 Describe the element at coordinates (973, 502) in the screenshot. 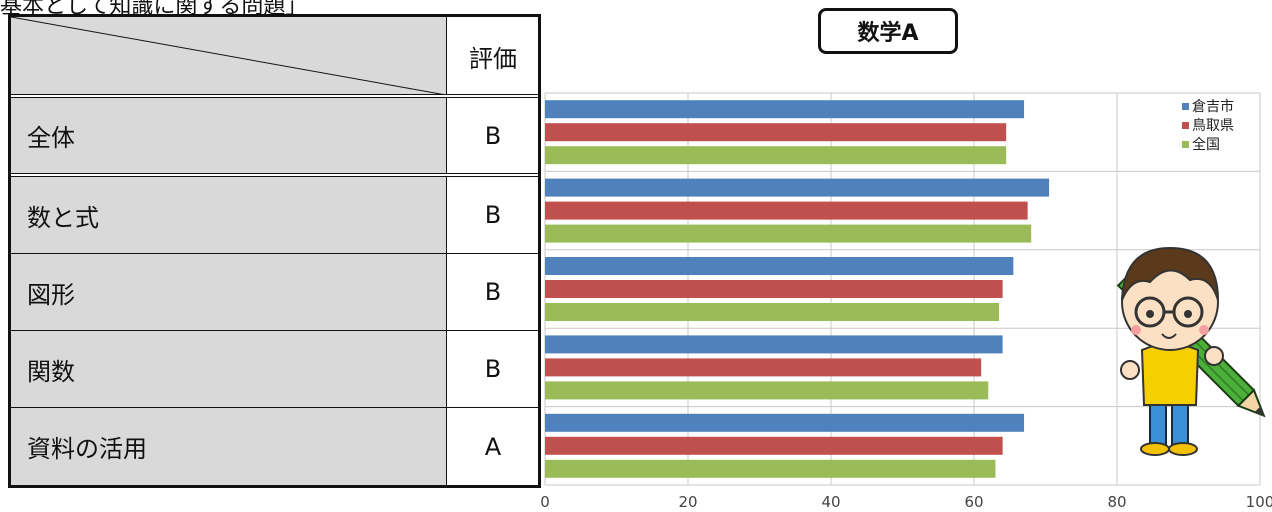

I see `x-tick-label: 60` at that location.